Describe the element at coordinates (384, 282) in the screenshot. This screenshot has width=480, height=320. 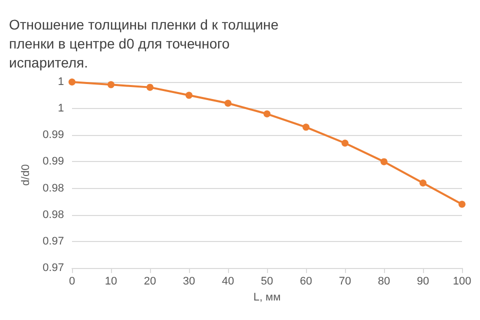
I see `x-tick-label: 80` at that location.